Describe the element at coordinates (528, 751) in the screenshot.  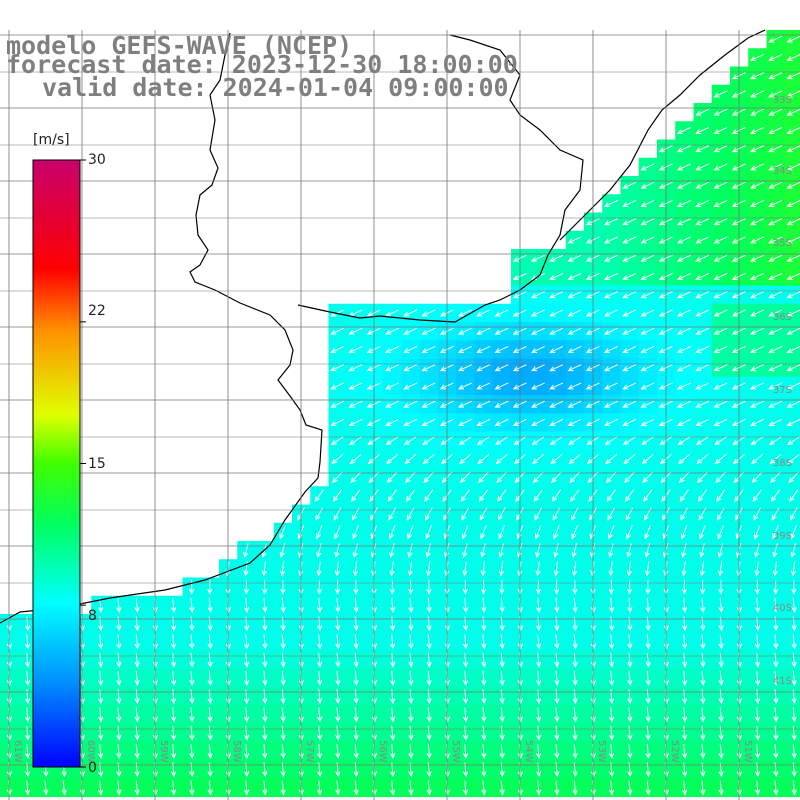
I see `lon-label: 54W` at that location.